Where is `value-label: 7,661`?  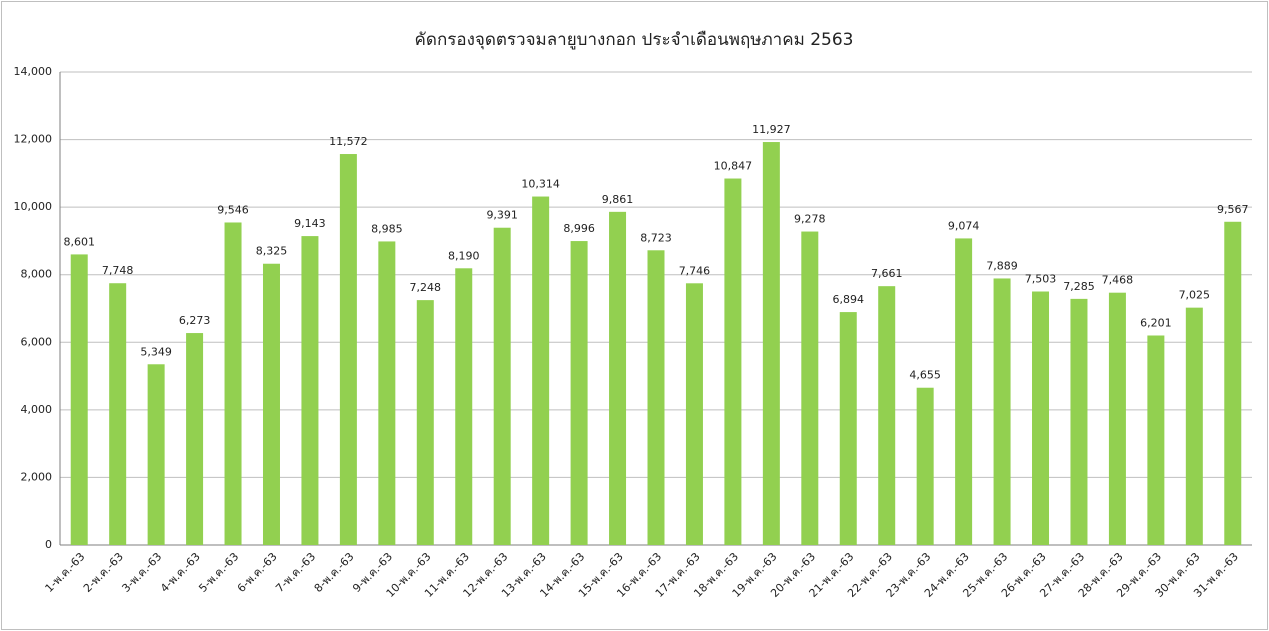
value-label: 7,661 is located at coordinates (887, 273).